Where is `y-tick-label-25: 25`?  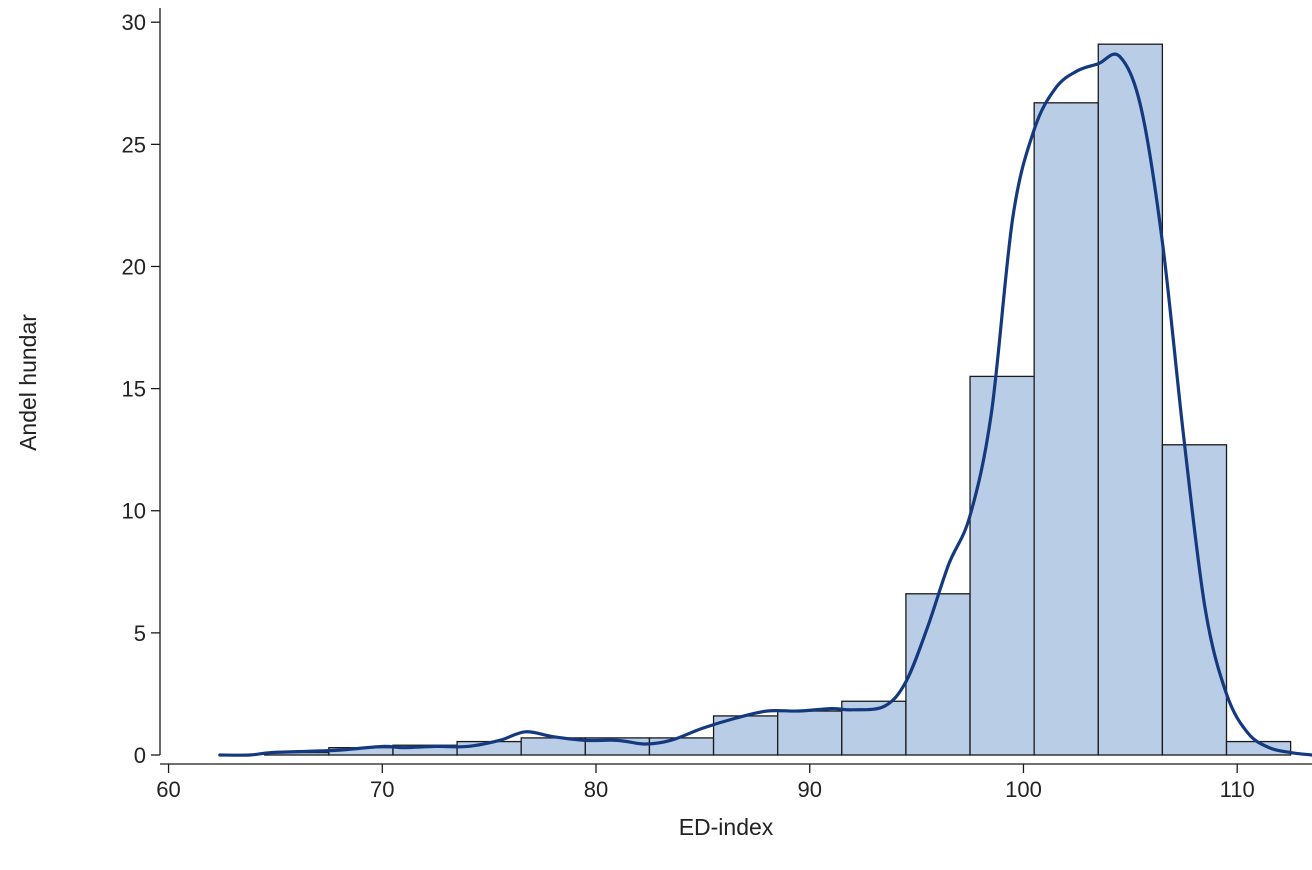 y-tick-label-25: 25 is located at coordinates (134, 144).